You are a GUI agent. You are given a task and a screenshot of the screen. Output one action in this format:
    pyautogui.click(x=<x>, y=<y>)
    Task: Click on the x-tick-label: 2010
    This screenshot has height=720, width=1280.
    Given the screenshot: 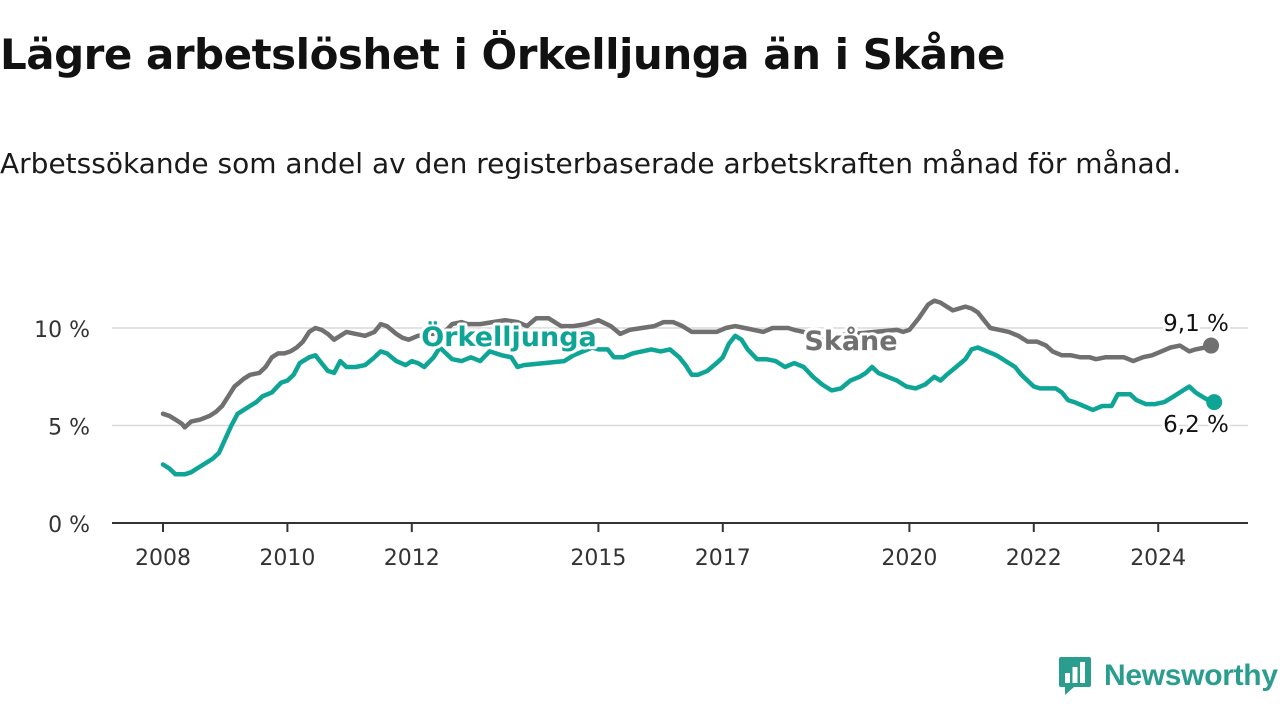 What is the action you would take?
    pyautogui.click(x=287, y=558)
    